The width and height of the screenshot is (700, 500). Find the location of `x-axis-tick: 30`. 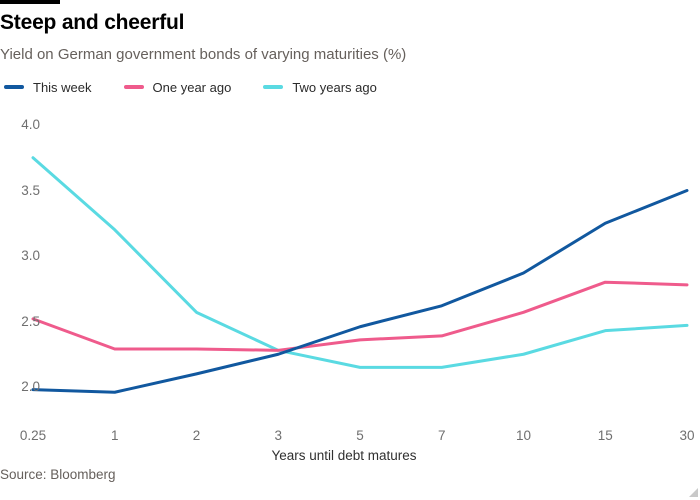

x-axis-tick: 30 is located at coordinates (687, 435).